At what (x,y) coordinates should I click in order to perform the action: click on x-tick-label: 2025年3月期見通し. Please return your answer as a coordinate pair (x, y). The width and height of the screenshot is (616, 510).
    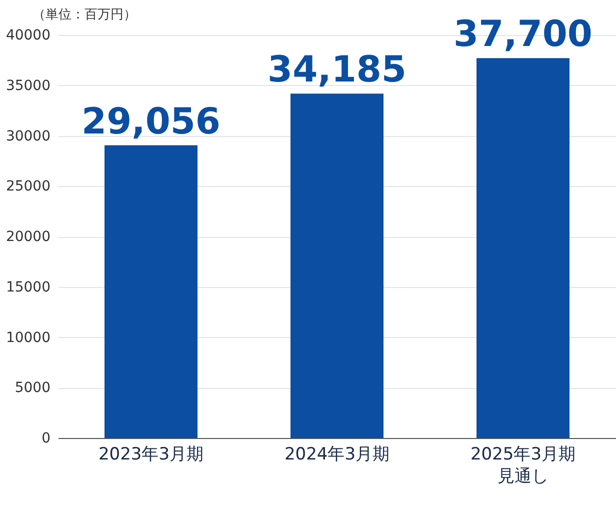
    Looking at the image, I should click on (523, 465).